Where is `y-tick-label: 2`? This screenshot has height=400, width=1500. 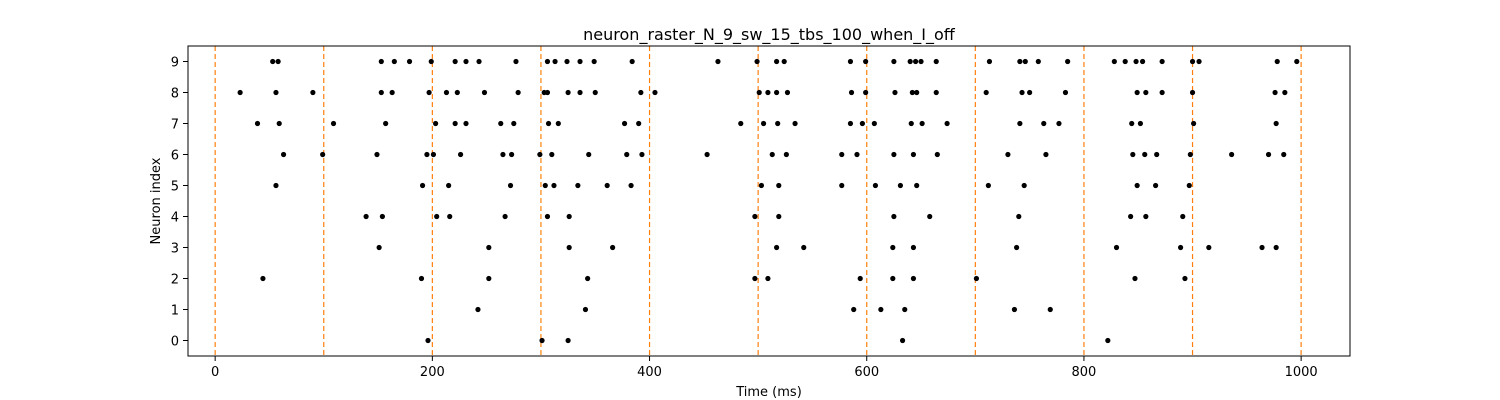
y-tick-label: 2 is located at coordinates (175, 280).